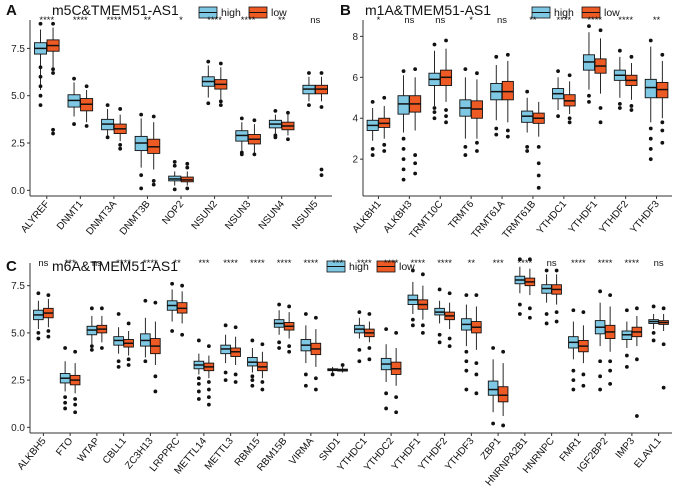  Describe the element at coordinates (460, 454) in the screenshot. I see `x-tick-label: YTHDF3` at that location.